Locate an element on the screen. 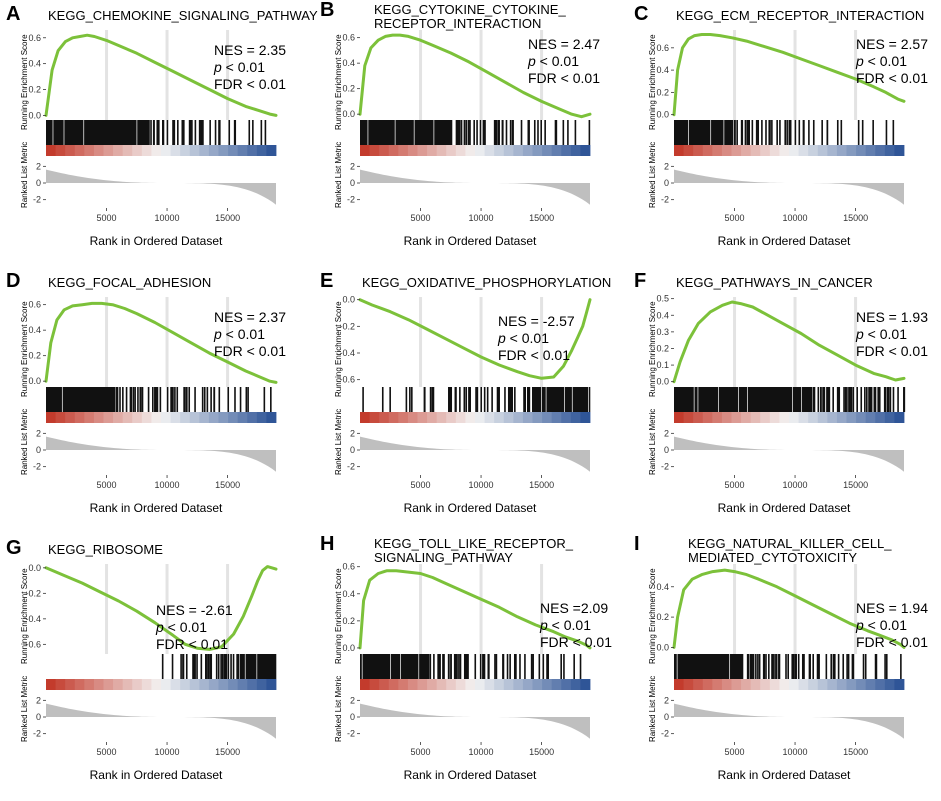 The height and width of the screenshot is (801, 941). x-tick-label: 15000 is located at coordinates (541, 752).